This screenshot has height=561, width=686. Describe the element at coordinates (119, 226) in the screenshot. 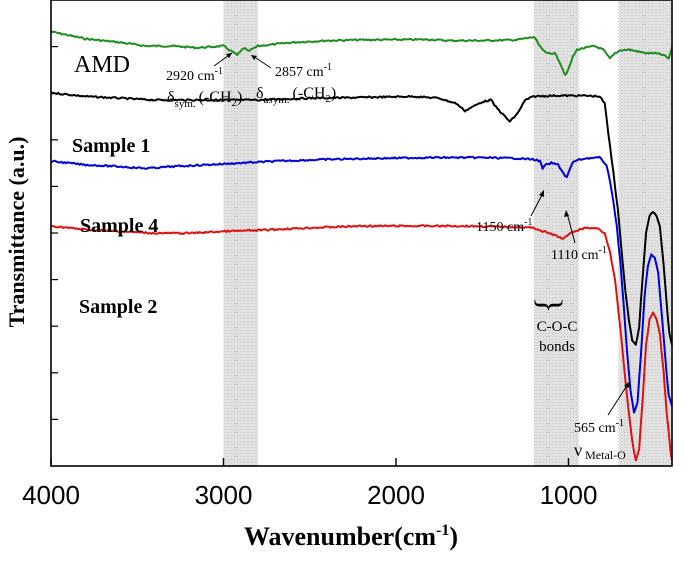

I see `series-label-sample-4: Sample 4` at that location.